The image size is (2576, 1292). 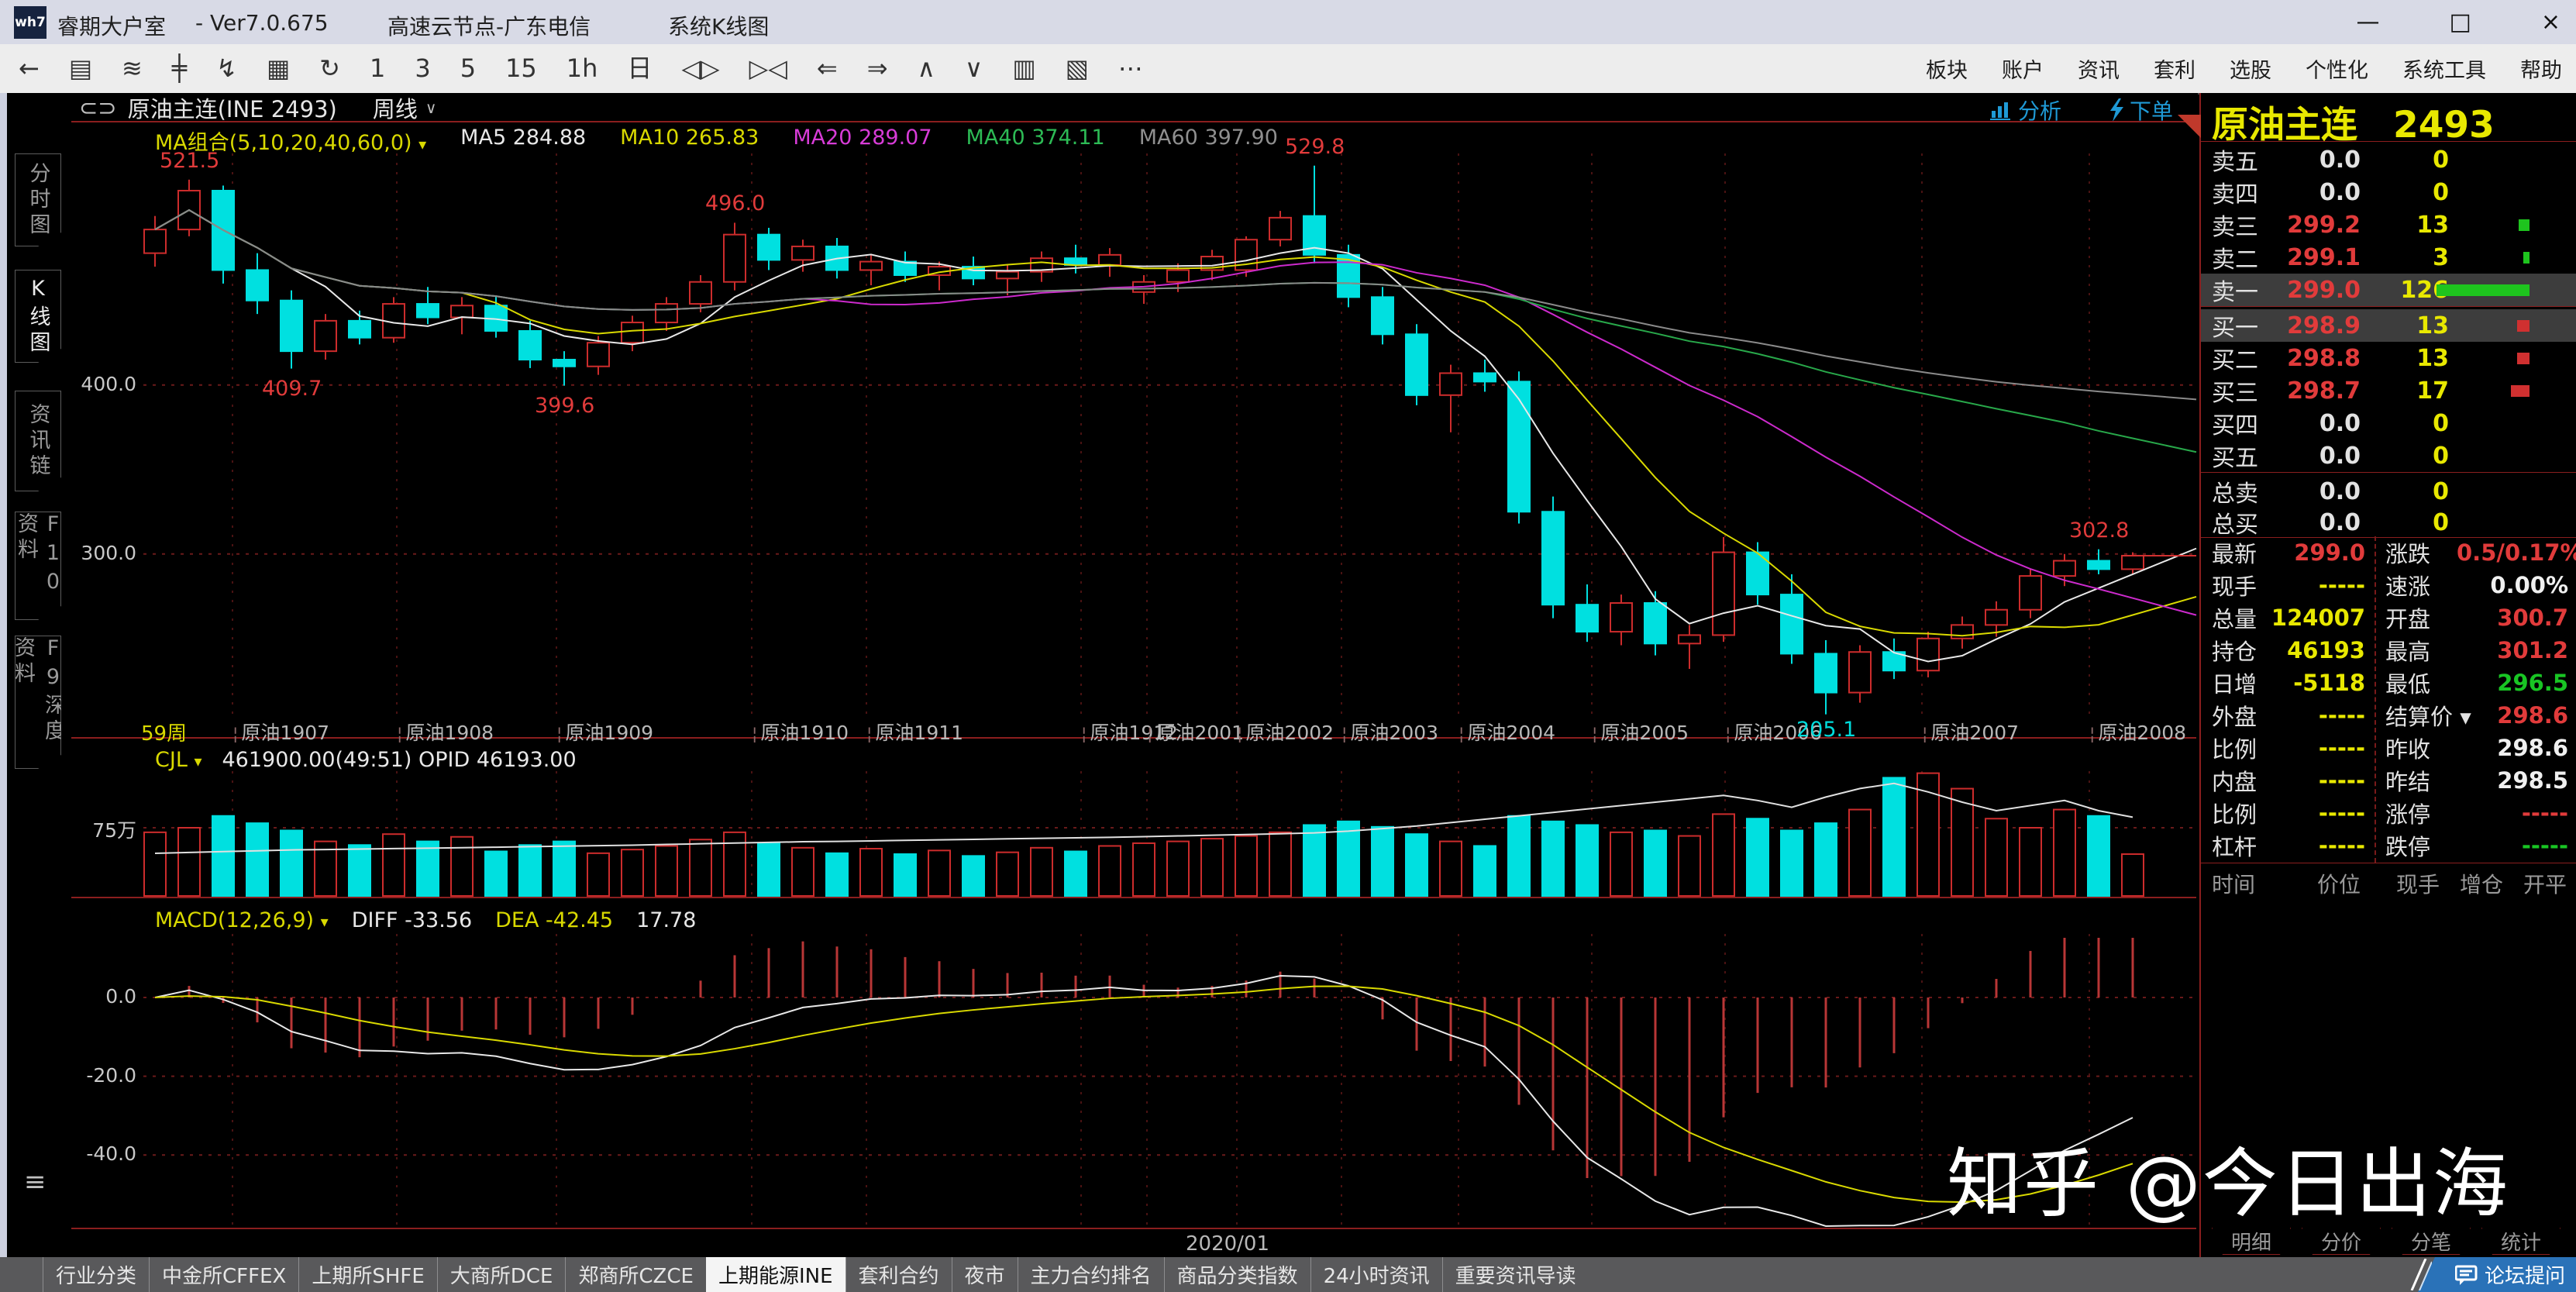 I want to click on book-row-买五: 买五 0.0 0, so click(x=2388, y=456).